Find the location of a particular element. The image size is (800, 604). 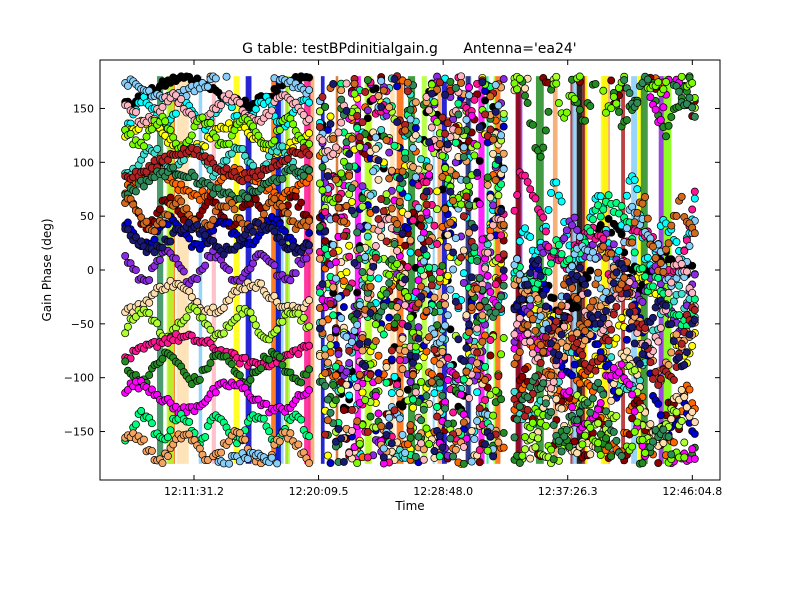

y-tick-label: 150 is located at coordinates (83, 108).